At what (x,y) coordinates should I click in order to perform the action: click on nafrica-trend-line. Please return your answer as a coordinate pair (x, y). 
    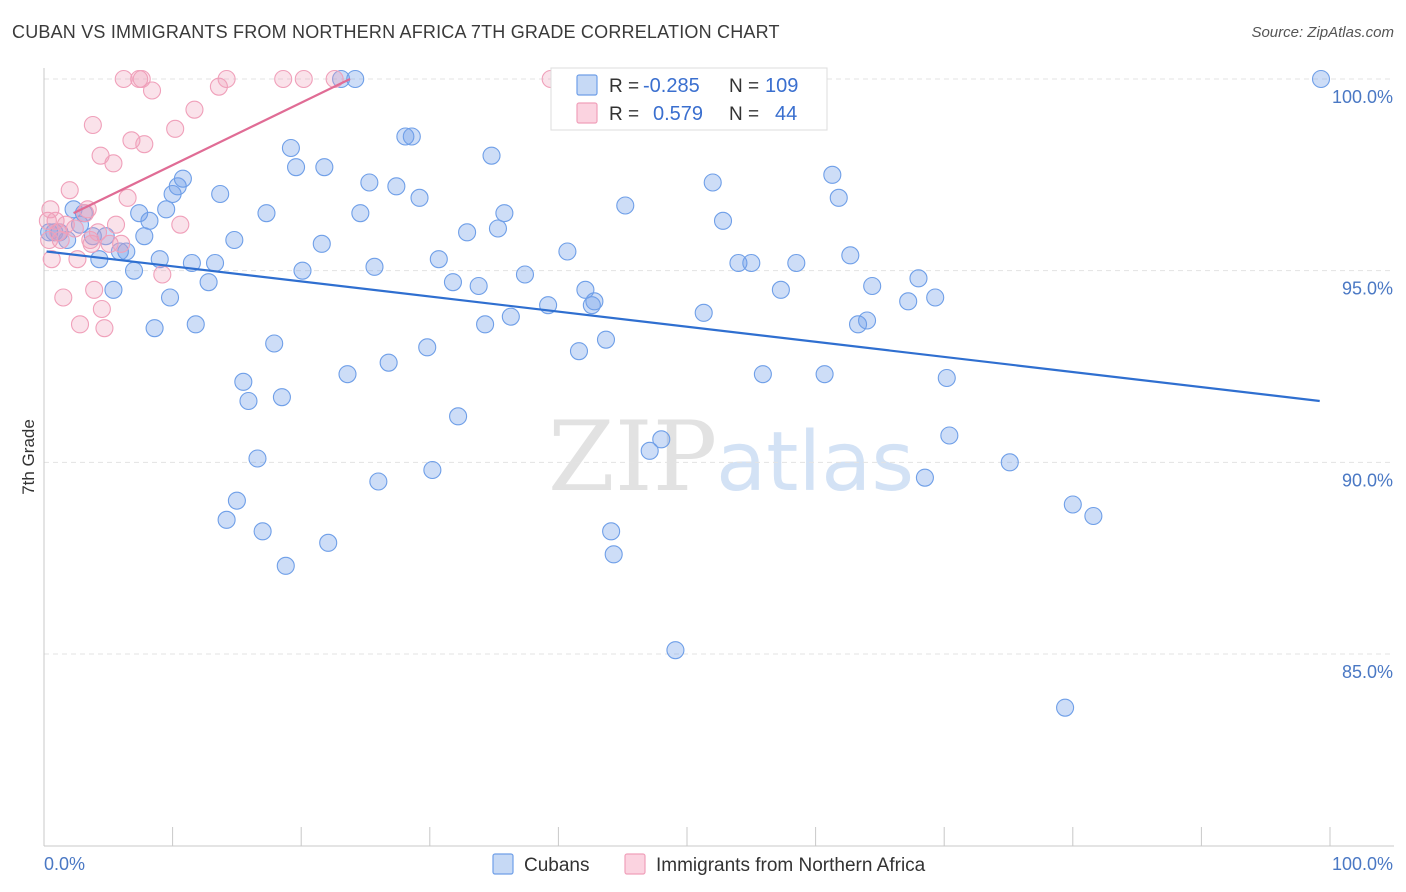
    Looking at the image, I should click on (212, 146).